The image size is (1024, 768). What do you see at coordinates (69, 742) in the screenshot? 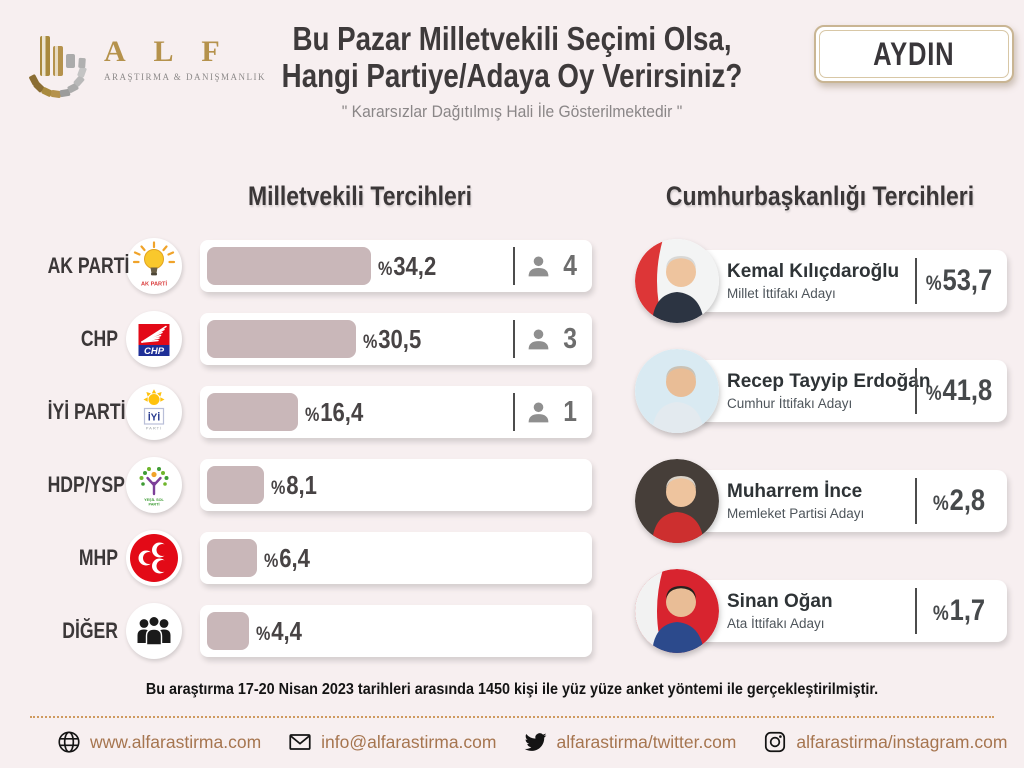
I see `globe-icon` at bounding box center [69, 742].